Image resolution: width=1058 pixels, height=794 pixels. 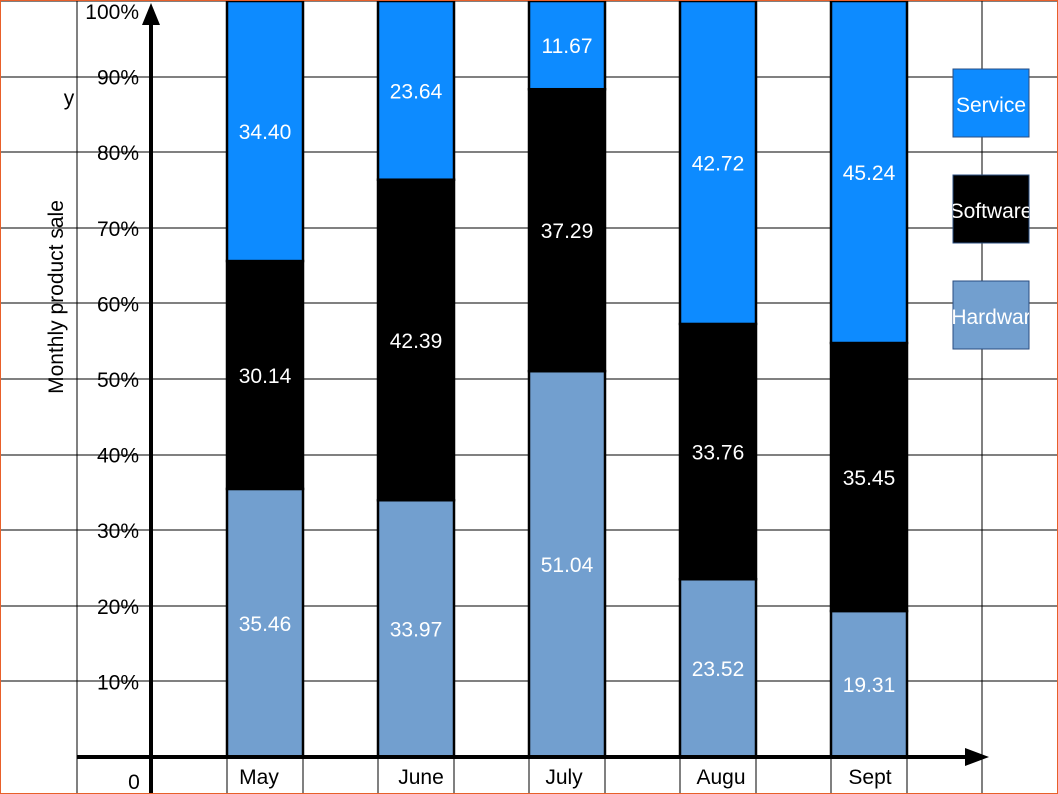 What do you see at coordinates (118, 456) in the screenshot?
I see `y-tick-label: 40%` at bounding box center [118, 456].